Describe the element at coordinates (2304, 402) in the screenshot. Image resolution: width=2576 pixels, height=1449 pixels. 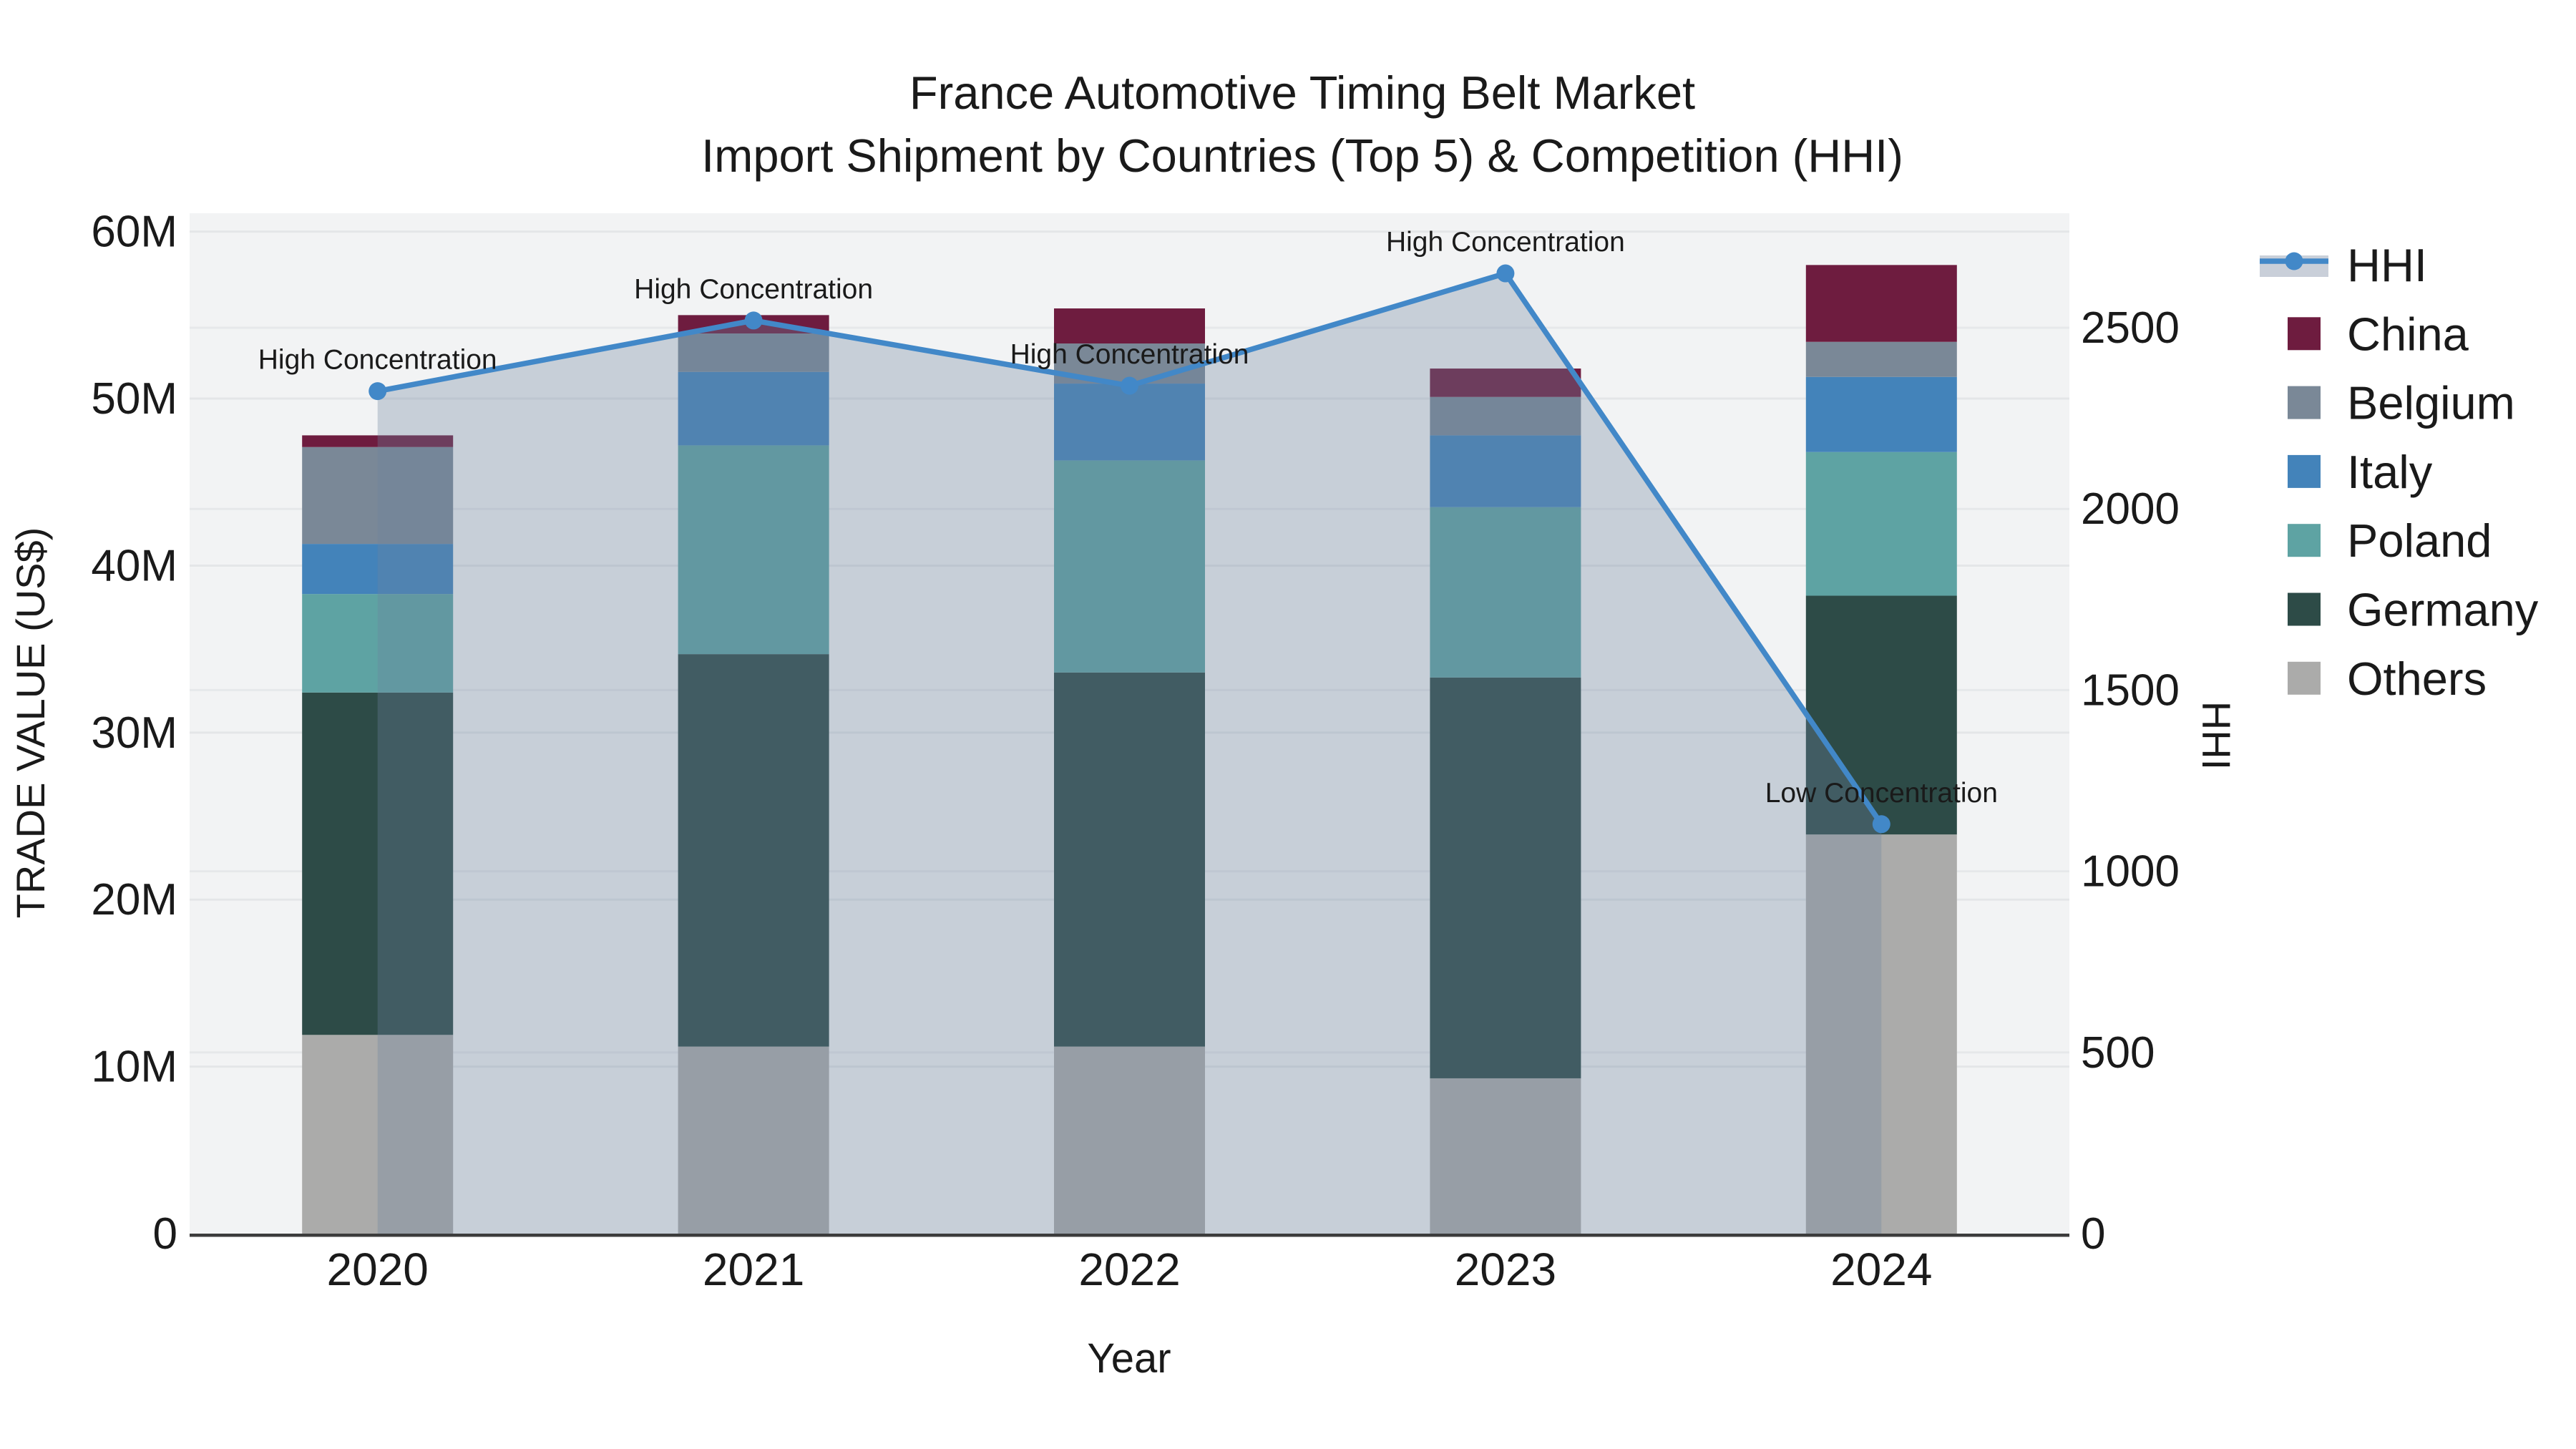
I see `legend-swatch-belgium` at that location.